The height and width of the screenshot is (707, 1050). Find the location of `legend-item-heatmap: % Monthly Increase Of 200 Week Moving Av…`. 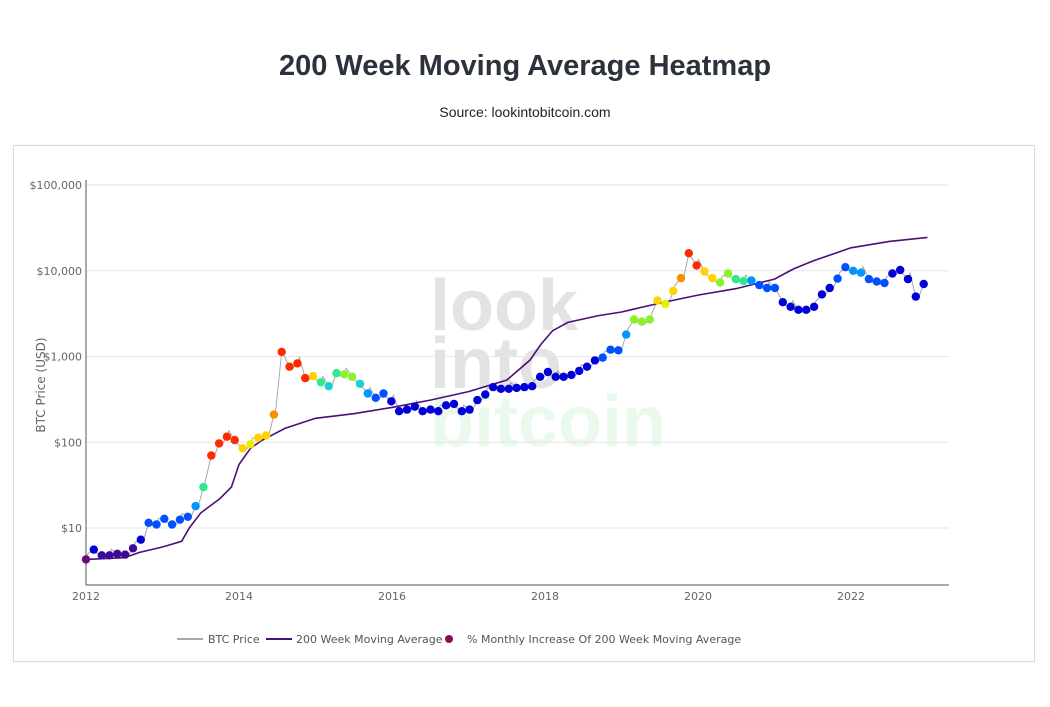

legend-item-heatmap: % Monthly Increase Of 200 Week Moving Av… is located at coordinates (593, 639).